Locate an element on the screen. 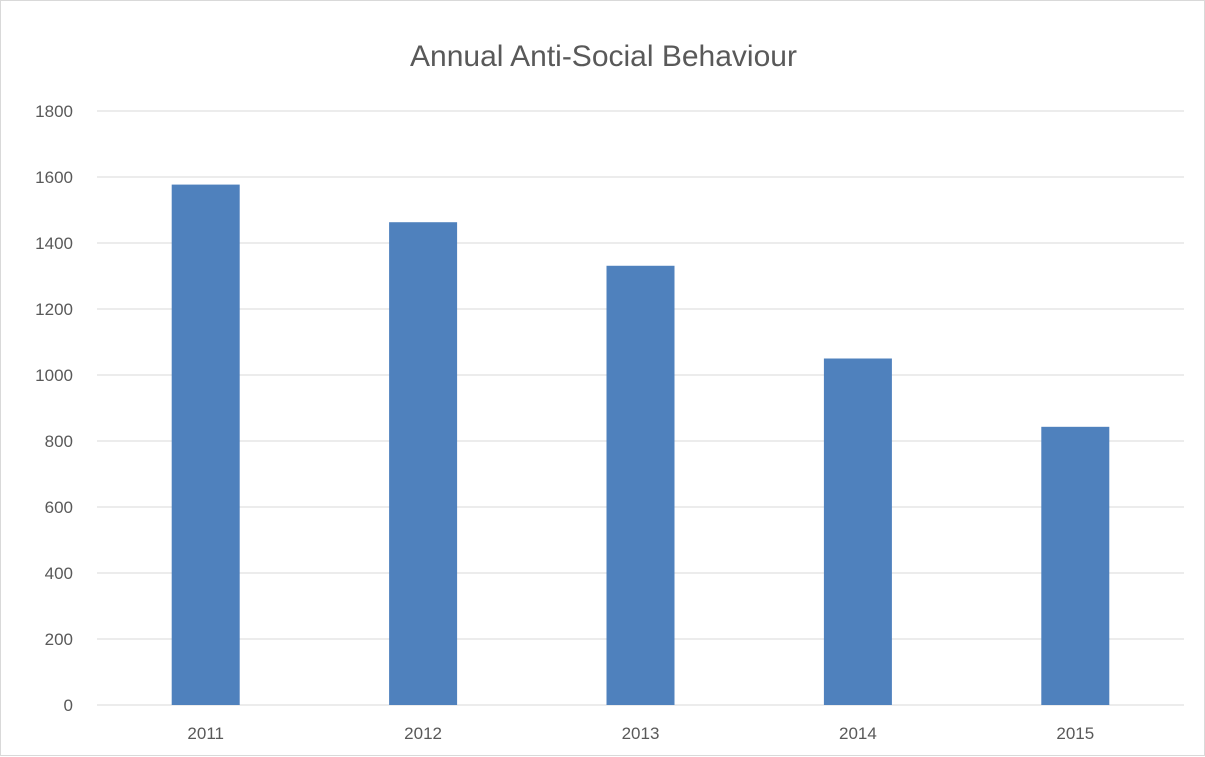 The image size is (1205, 757). y-tick-label: 400 is located at coordinates (59, 573).